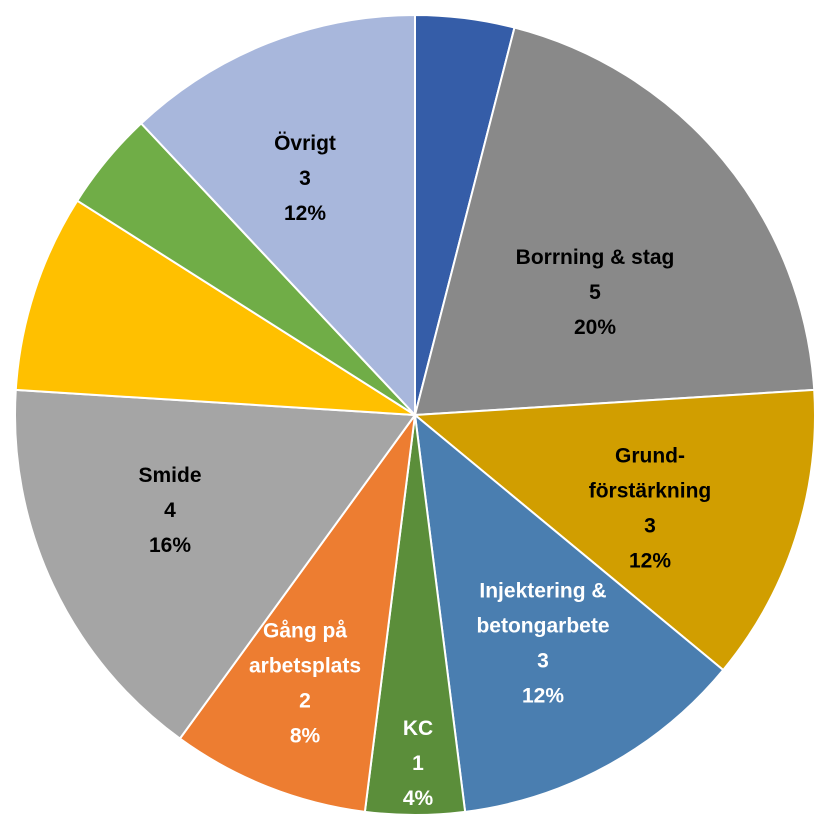  Describe the element at coordinates (542, 644) in the screenshot. I see `data-label-injektering-betongarbete: Injektering & betongarbete 3 12%` at that location.